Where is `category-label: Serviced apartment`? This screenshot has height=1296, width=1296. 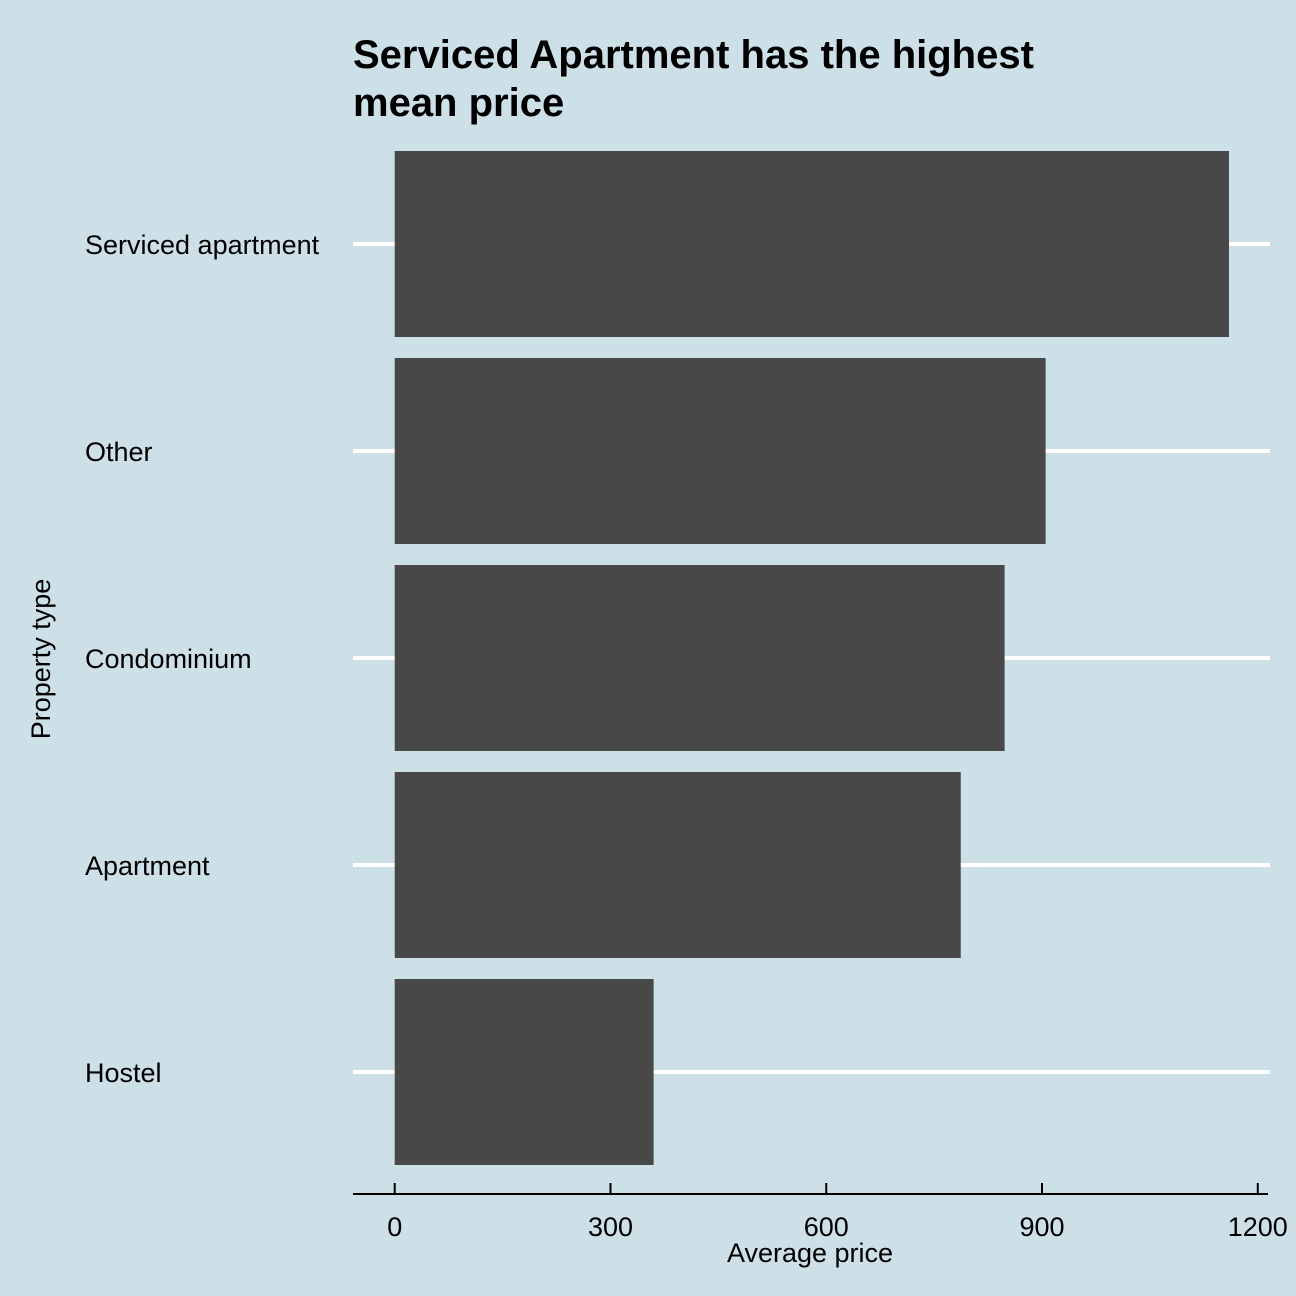 category-label: Serviced apartment is located at coordinates (202, 245).